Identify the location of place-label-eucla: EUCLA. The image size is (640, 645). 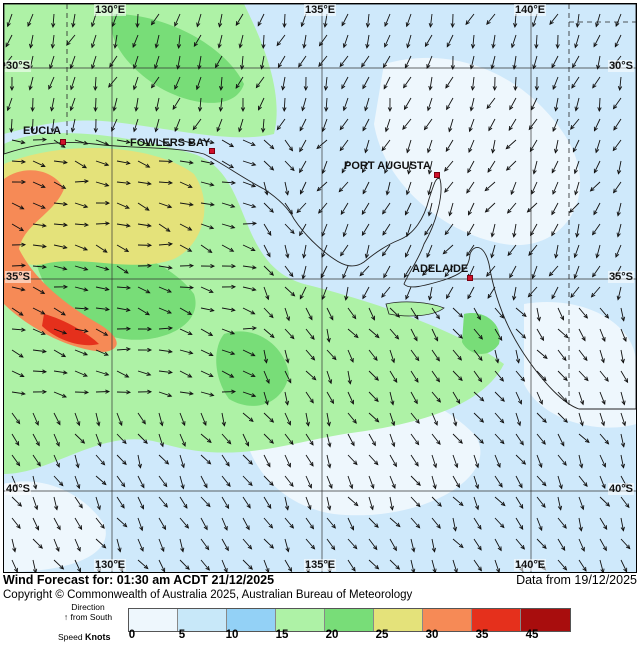
(42, 131).